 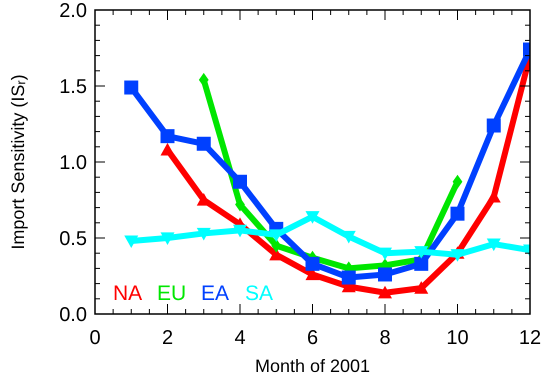 I want to click on y-tick-label: 0.0, so click(x=73, y=315).